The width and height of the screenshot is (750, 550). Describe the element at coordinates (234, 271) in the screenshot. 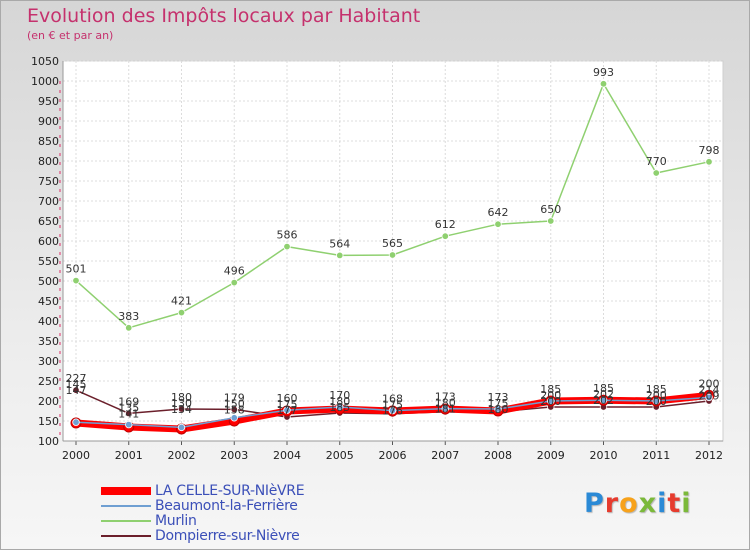

I see `data-label-2-3: 496` at that location.